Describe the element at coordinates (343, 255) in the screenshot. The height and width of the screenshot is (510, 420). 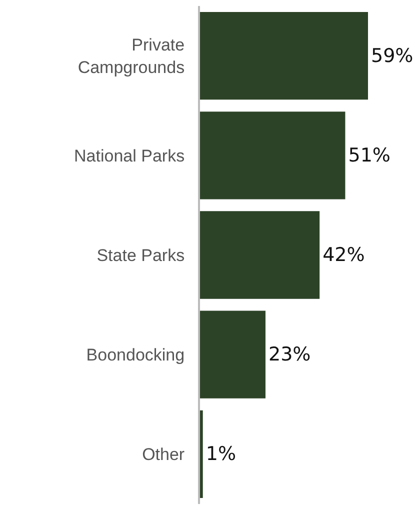
I see `data-label: 42%` at that location.